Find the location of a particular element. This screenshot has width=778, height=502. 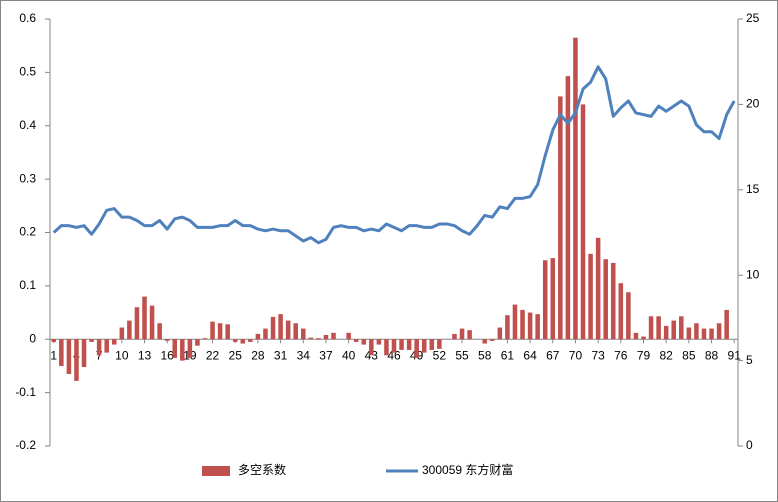

x-tick-label: 1 is located at coordinates (53, 355).